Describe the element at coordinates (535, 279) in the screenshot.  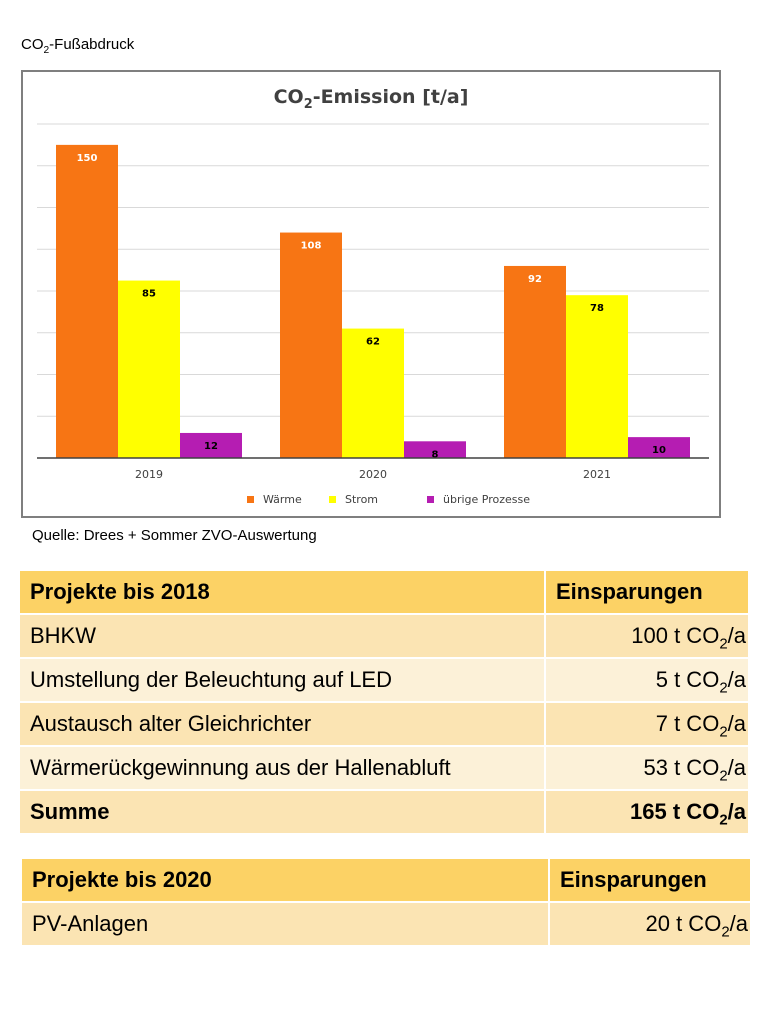
I see `data-label: 92` at that location.